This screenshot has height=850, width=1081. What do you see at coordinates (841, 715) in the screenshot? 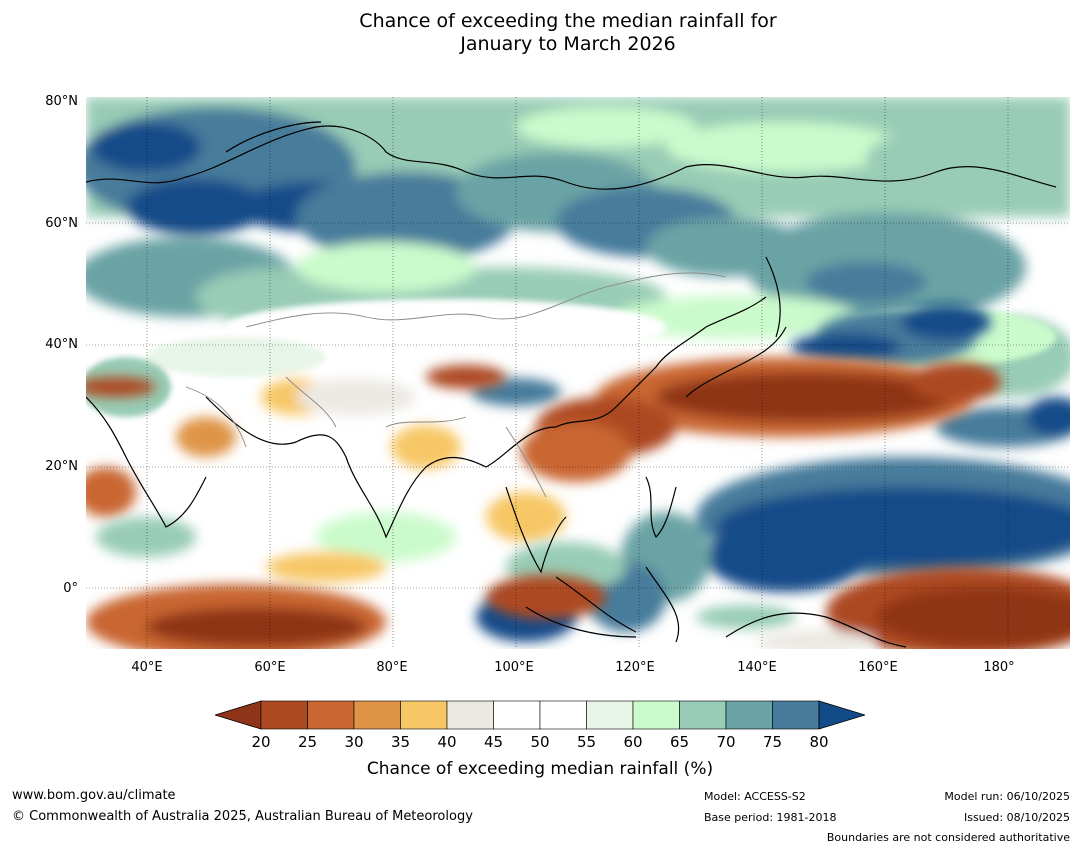
I see `colorbar-high-extension` at bounding box center [841, 715].